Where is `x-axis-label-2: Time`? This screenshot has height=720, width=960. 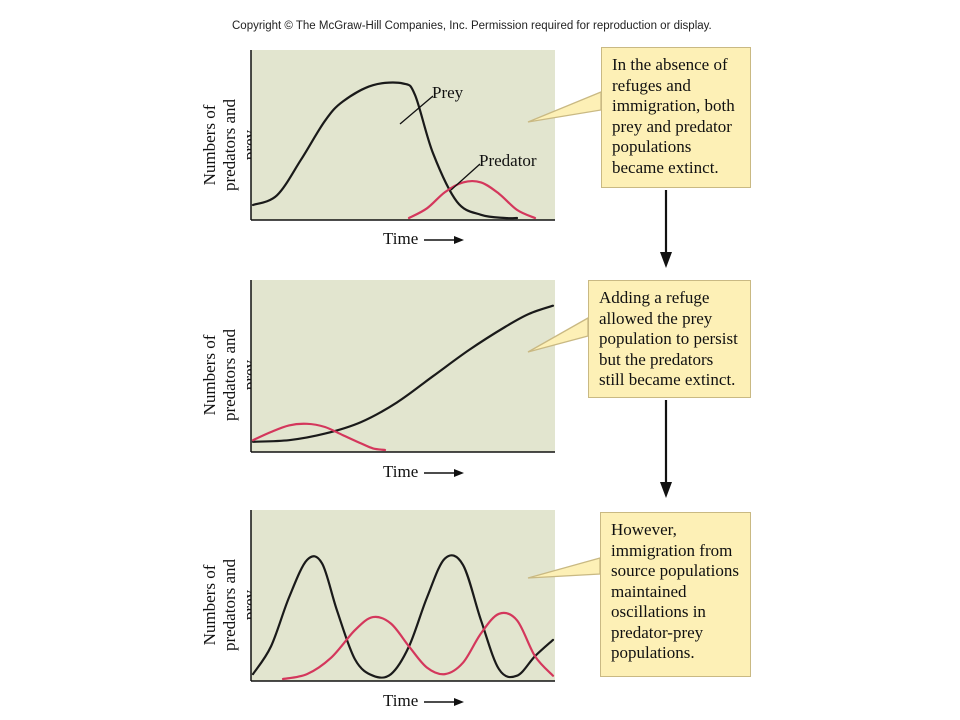
x-axis-label-2: Time is located at coordinates (424, 472).